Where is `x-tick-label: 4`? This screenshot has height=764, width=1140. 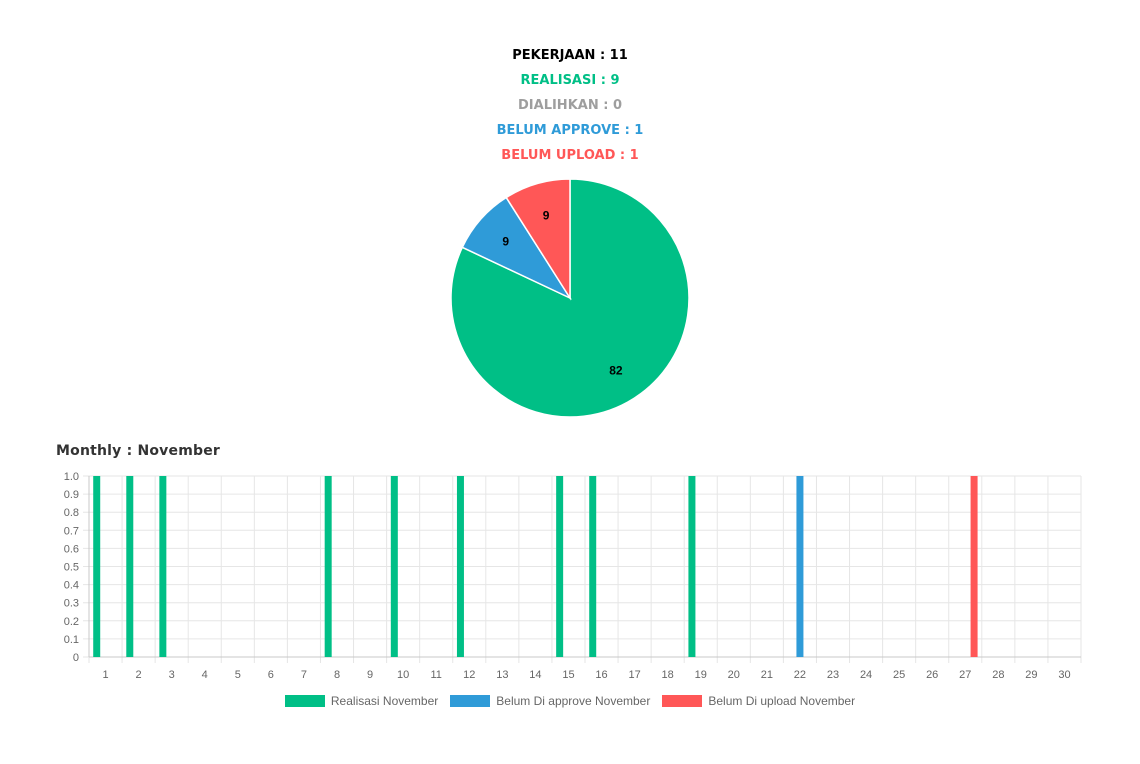 x-tick-label: 4 is located at coordinates (205, 675).